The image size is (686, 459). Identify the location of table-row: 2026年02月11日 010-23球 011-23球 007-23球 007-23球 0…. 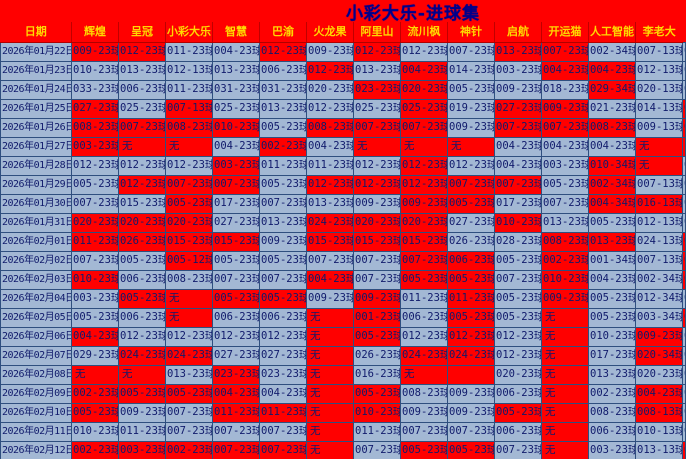
(343, 431).